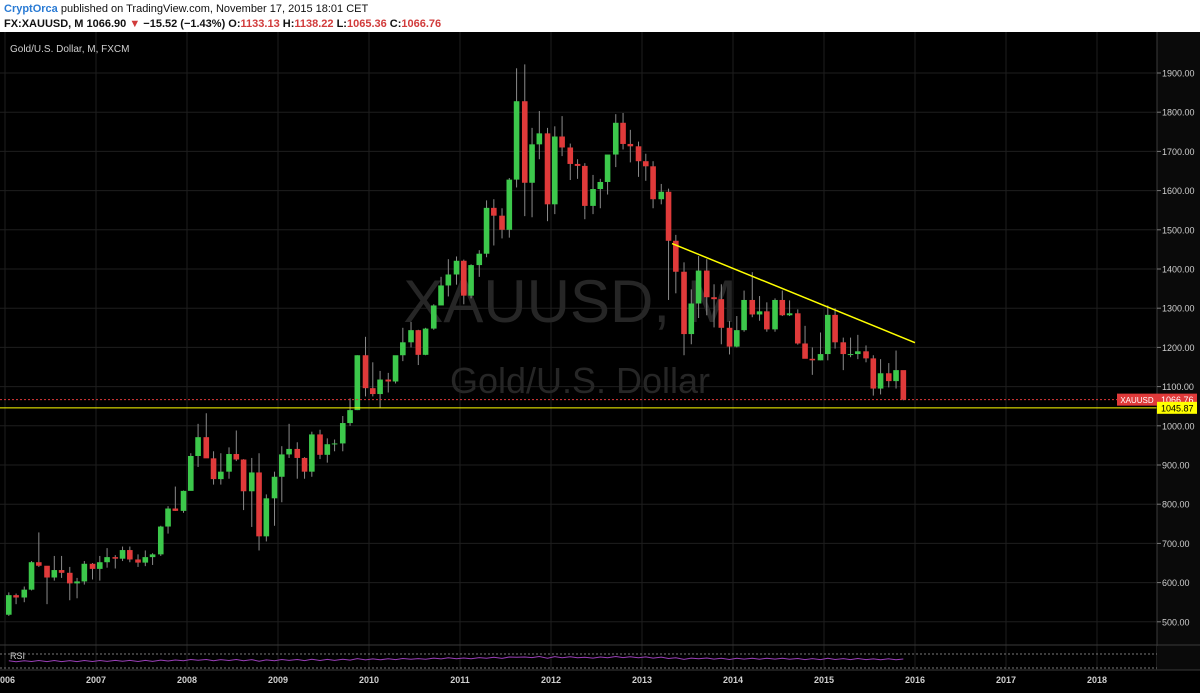 The image size is (1200, 693). Describe the element at coordinates (31, 9) in the screenshot. I see `author-link: CryptOrca` at that location.